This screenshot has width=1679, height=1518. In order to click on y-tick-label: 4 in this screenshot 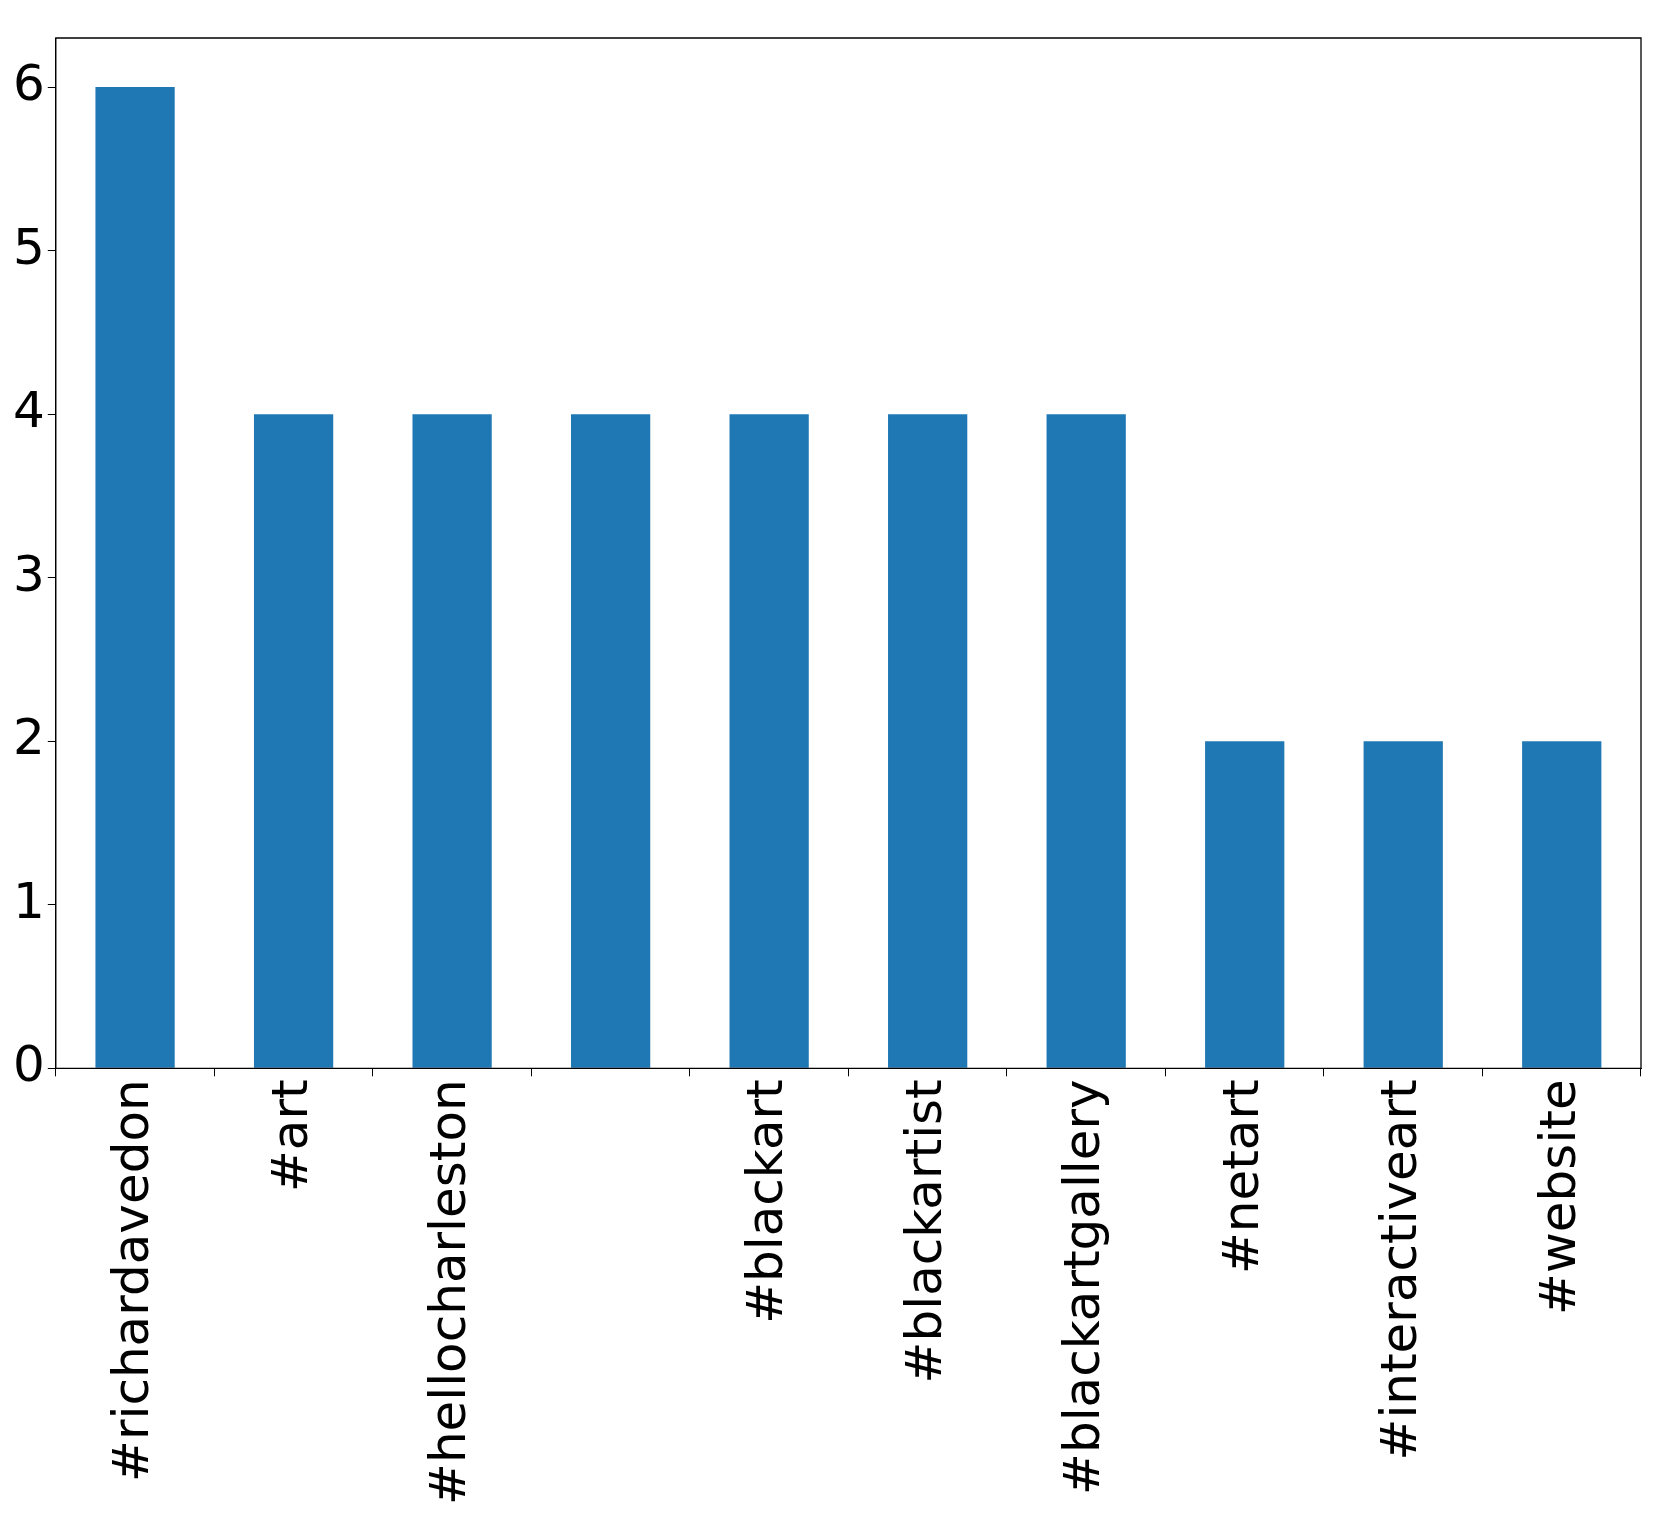, I will do `click(29, 410)`.